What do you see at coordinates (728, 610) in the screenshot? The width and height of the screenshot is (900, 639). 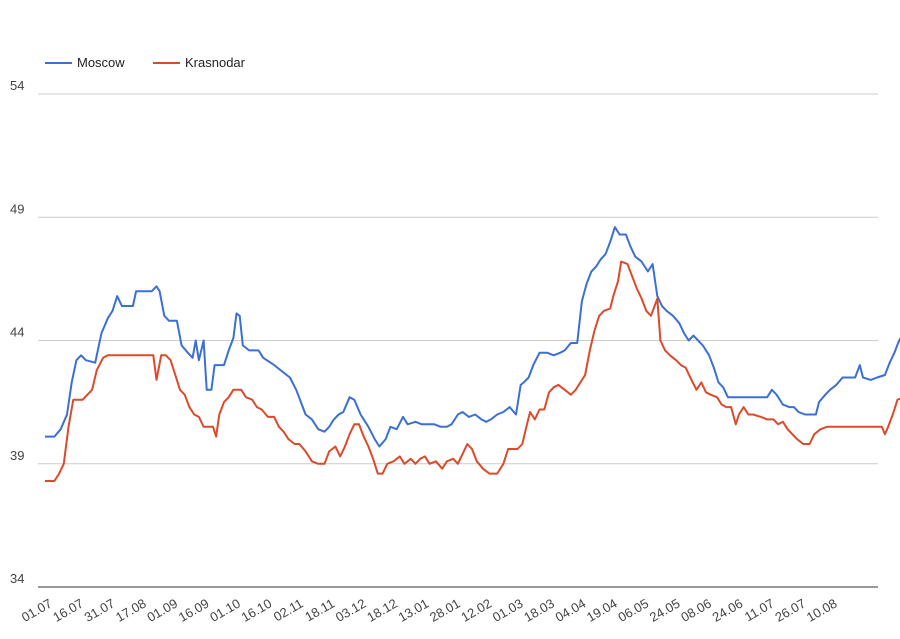 I see `x-tick-label: 24.06` at bounding box center [728, 610].